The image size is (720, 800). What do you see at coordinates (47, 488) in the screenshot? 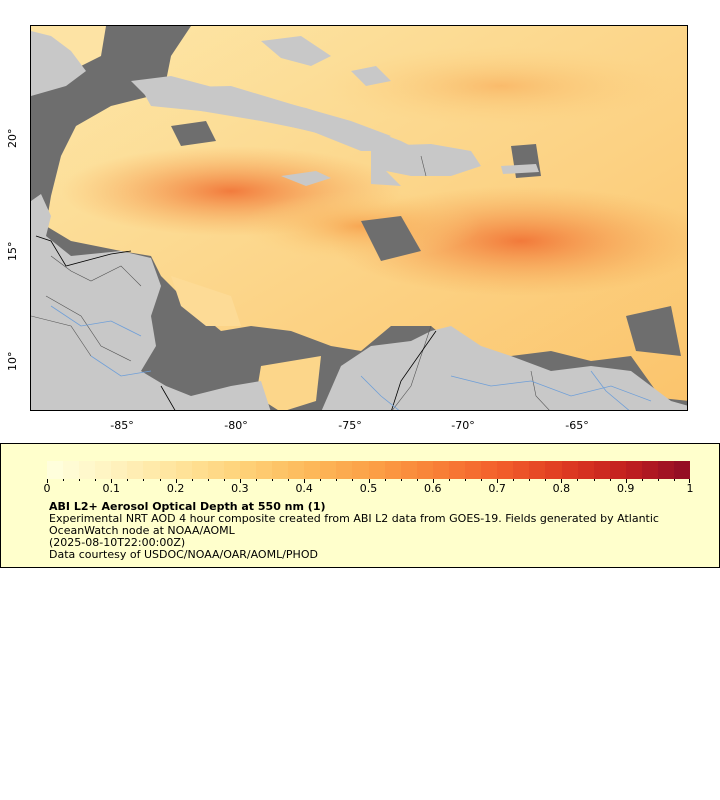
I see `colorbar-tick-label: 0` at bounding box center [47, 488].